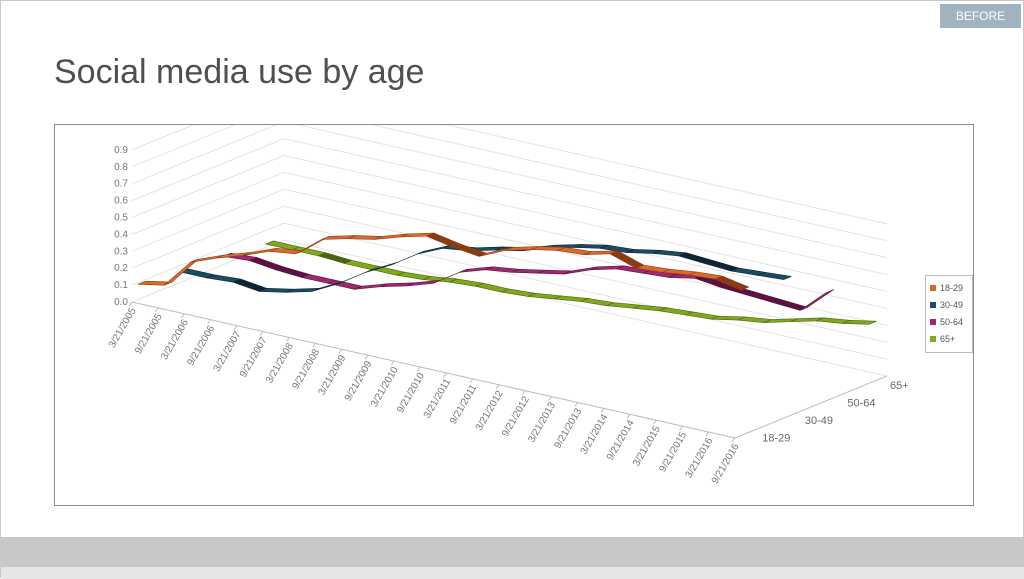  I want to click on y-tick-label: 0.4, so click(121, 234).